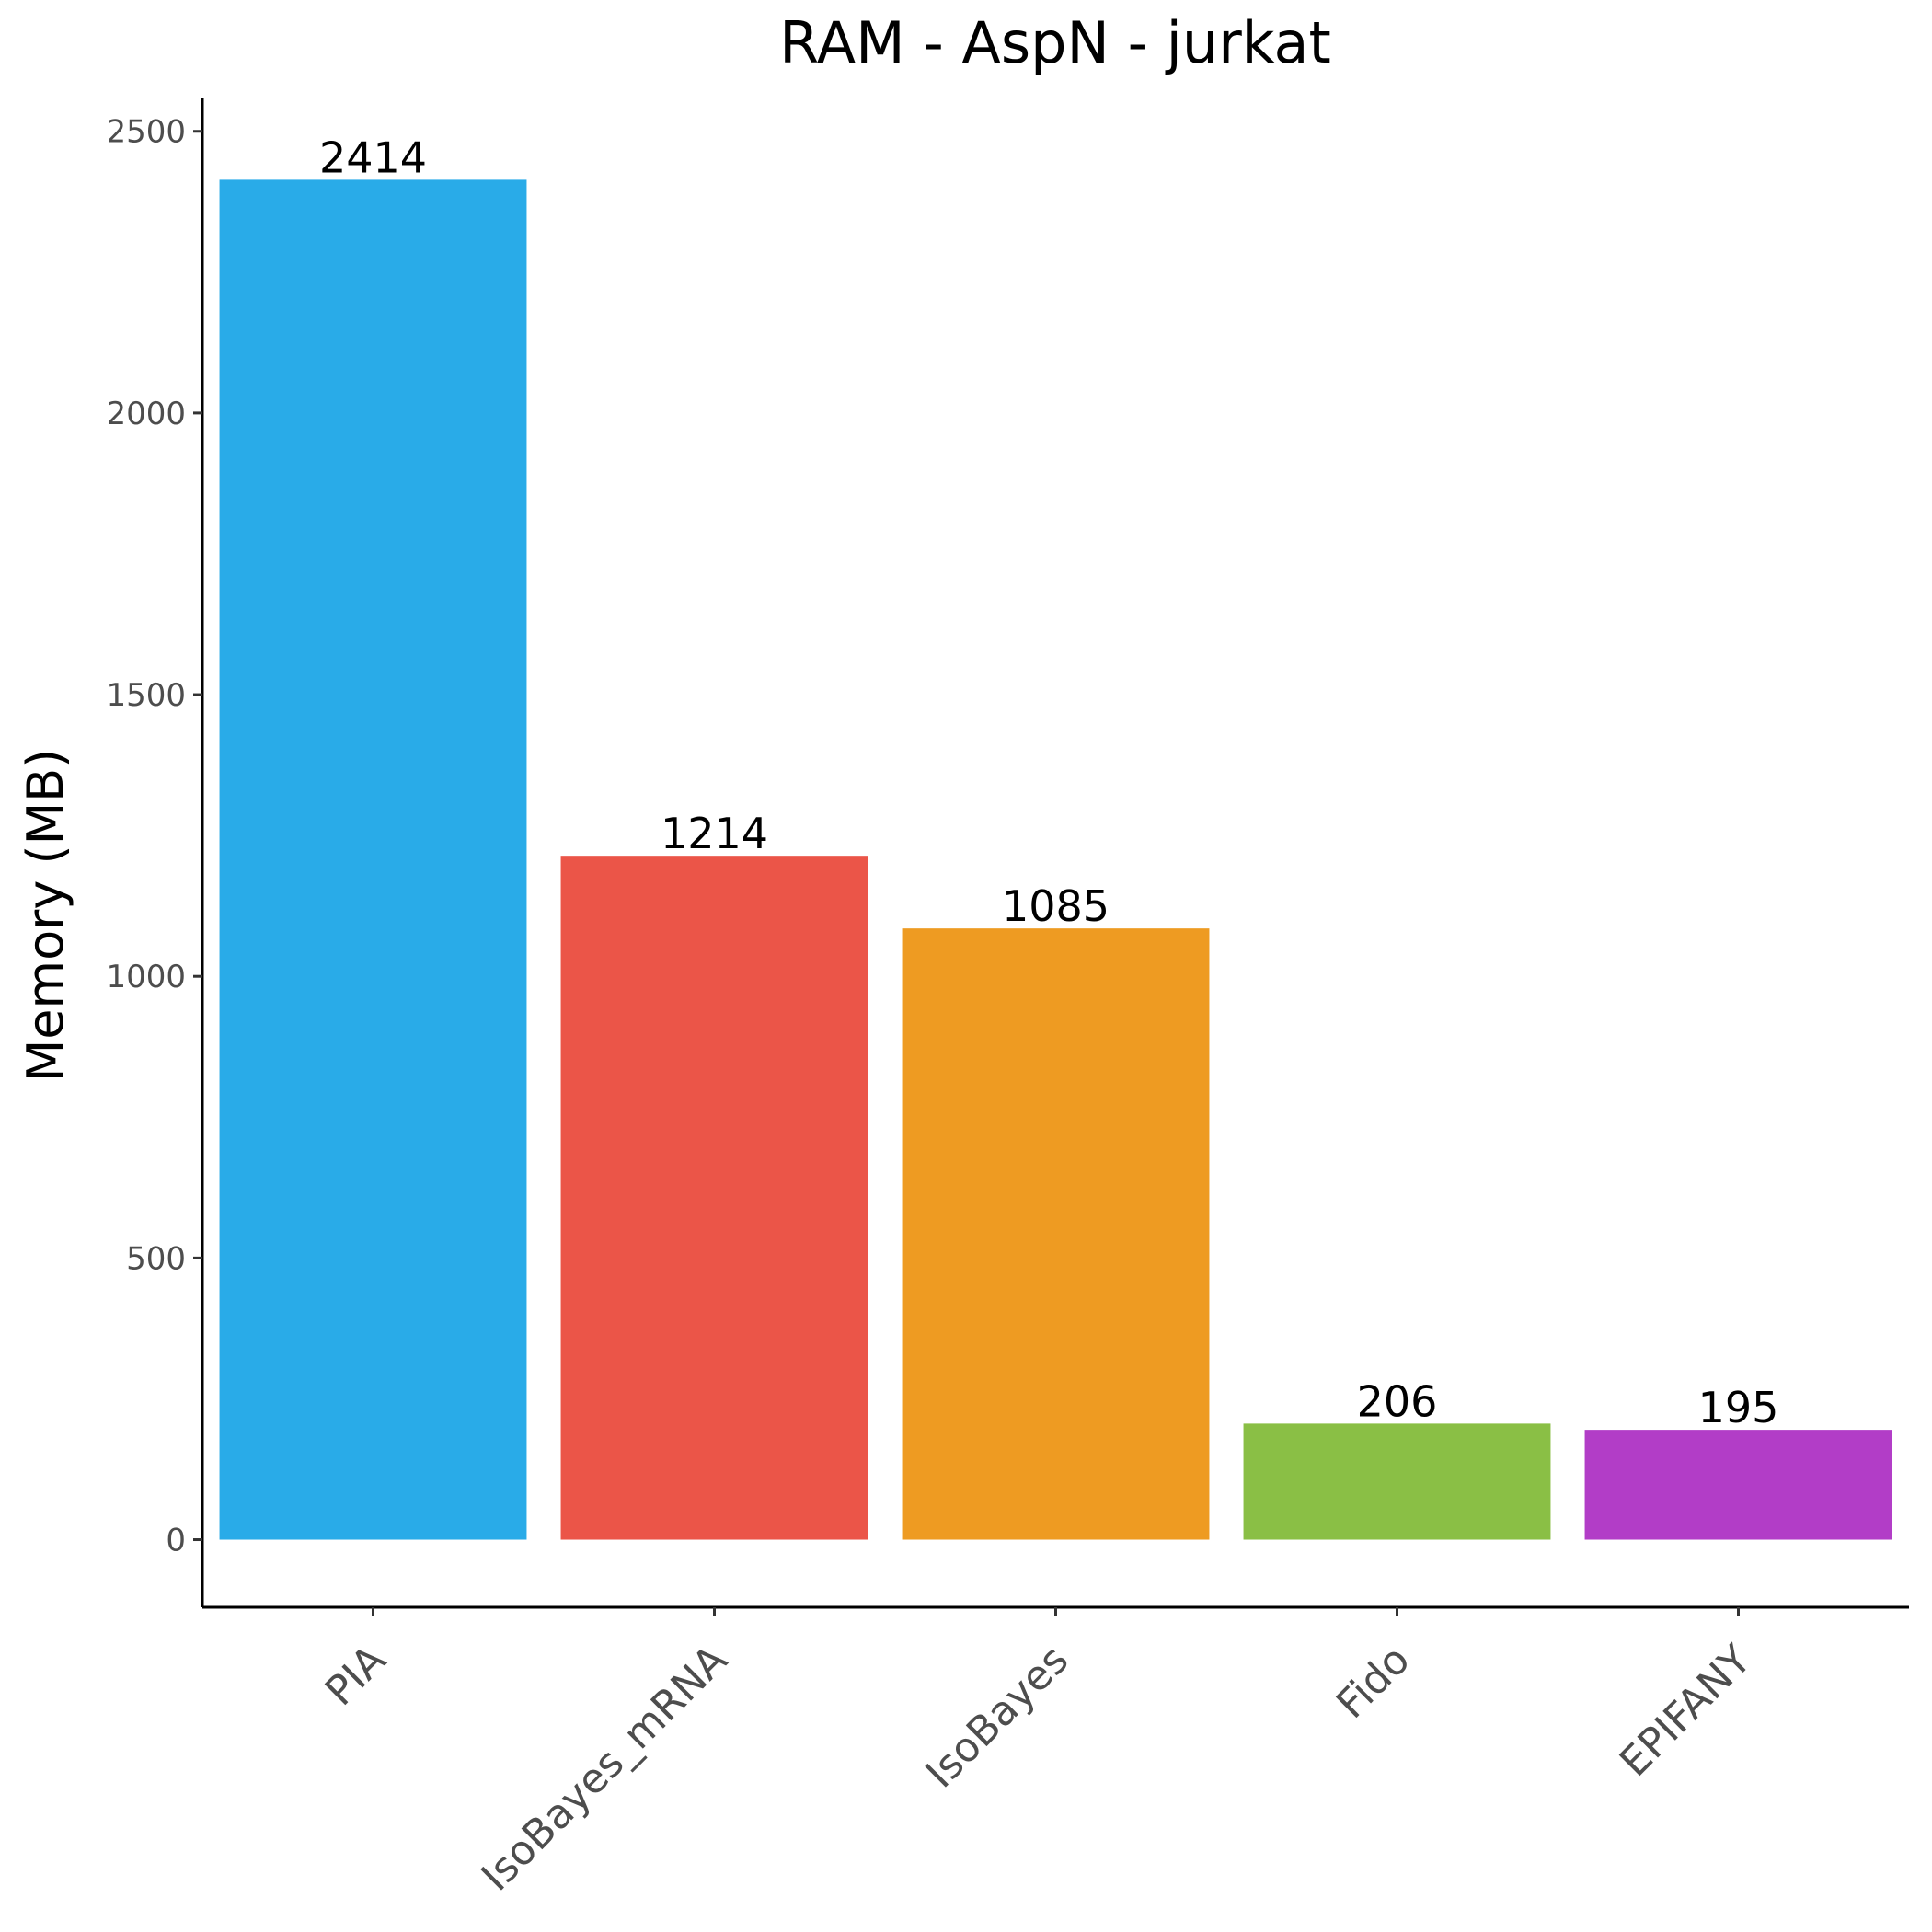 This screenshot has width=1932, height=1932. Describe the element at coordinates (1685, 1711) in the screenshot. I see `x-tick-label: EPIFANY` at that location.